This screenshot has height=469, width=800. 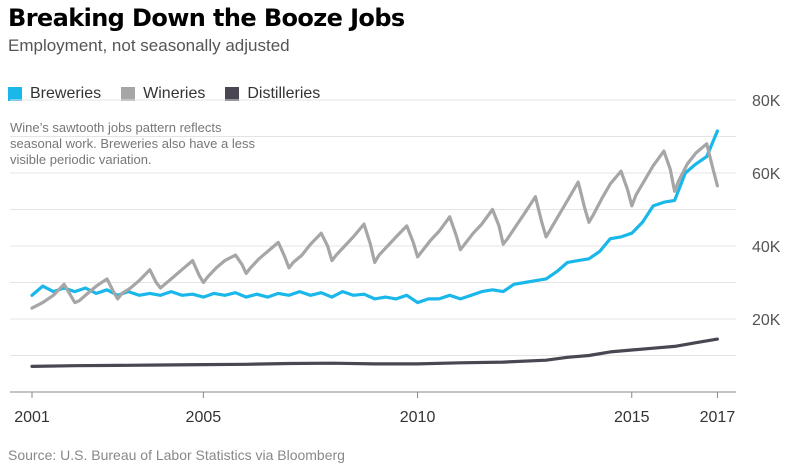 What do you see at coordinates (718, 417) in the screenshot?
I see `x-tick-label: 2017` at bounding box center [718, 417].